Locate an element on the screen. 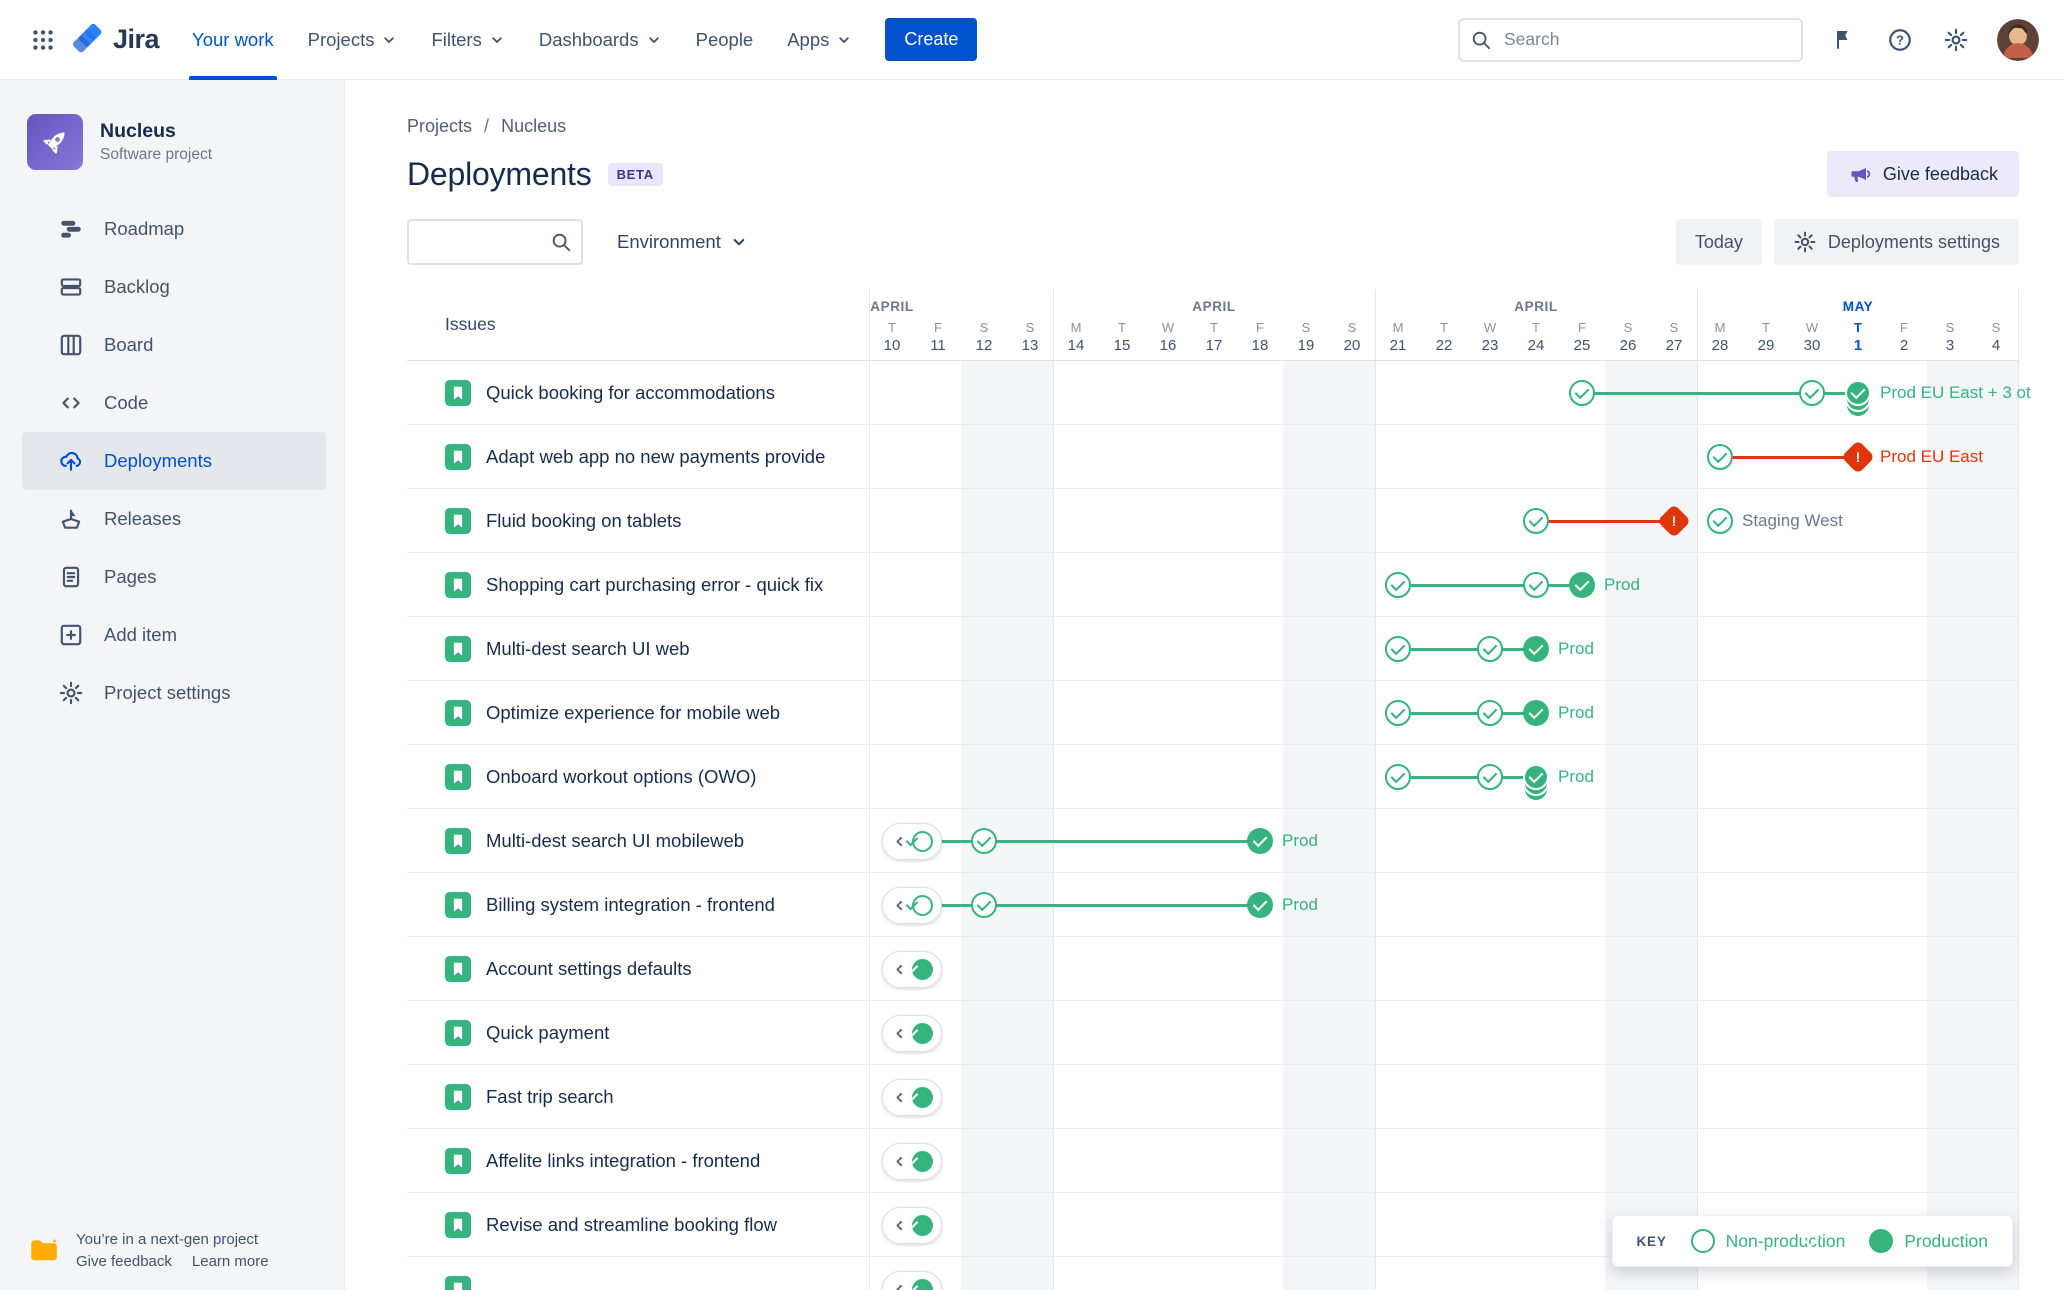  day-header: M 21 is located at coordinates (1398, 337).